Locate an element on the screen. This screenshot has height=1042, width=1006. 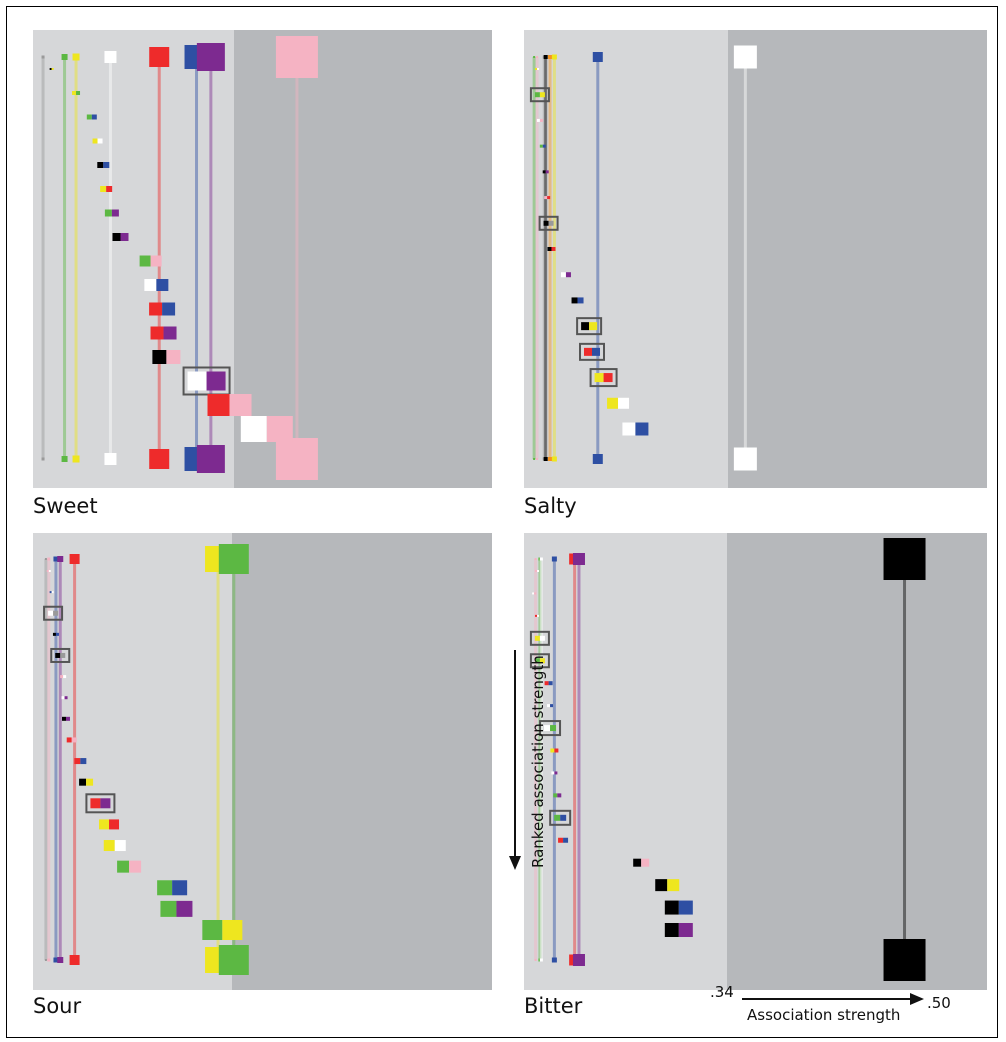
single-top-blue is located at coordinates (56, 559).